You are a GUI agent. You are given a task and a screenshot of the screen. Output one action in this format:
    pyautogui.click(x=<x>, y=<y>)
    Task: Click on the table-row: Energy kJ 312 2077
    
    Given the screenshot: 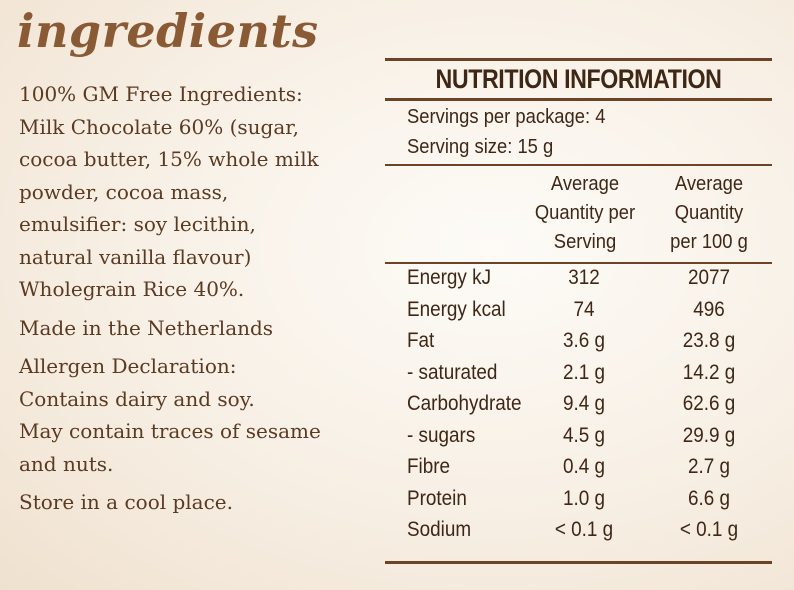 What is the action you would take?
    pyautogui.click(x=578, y=280)
    